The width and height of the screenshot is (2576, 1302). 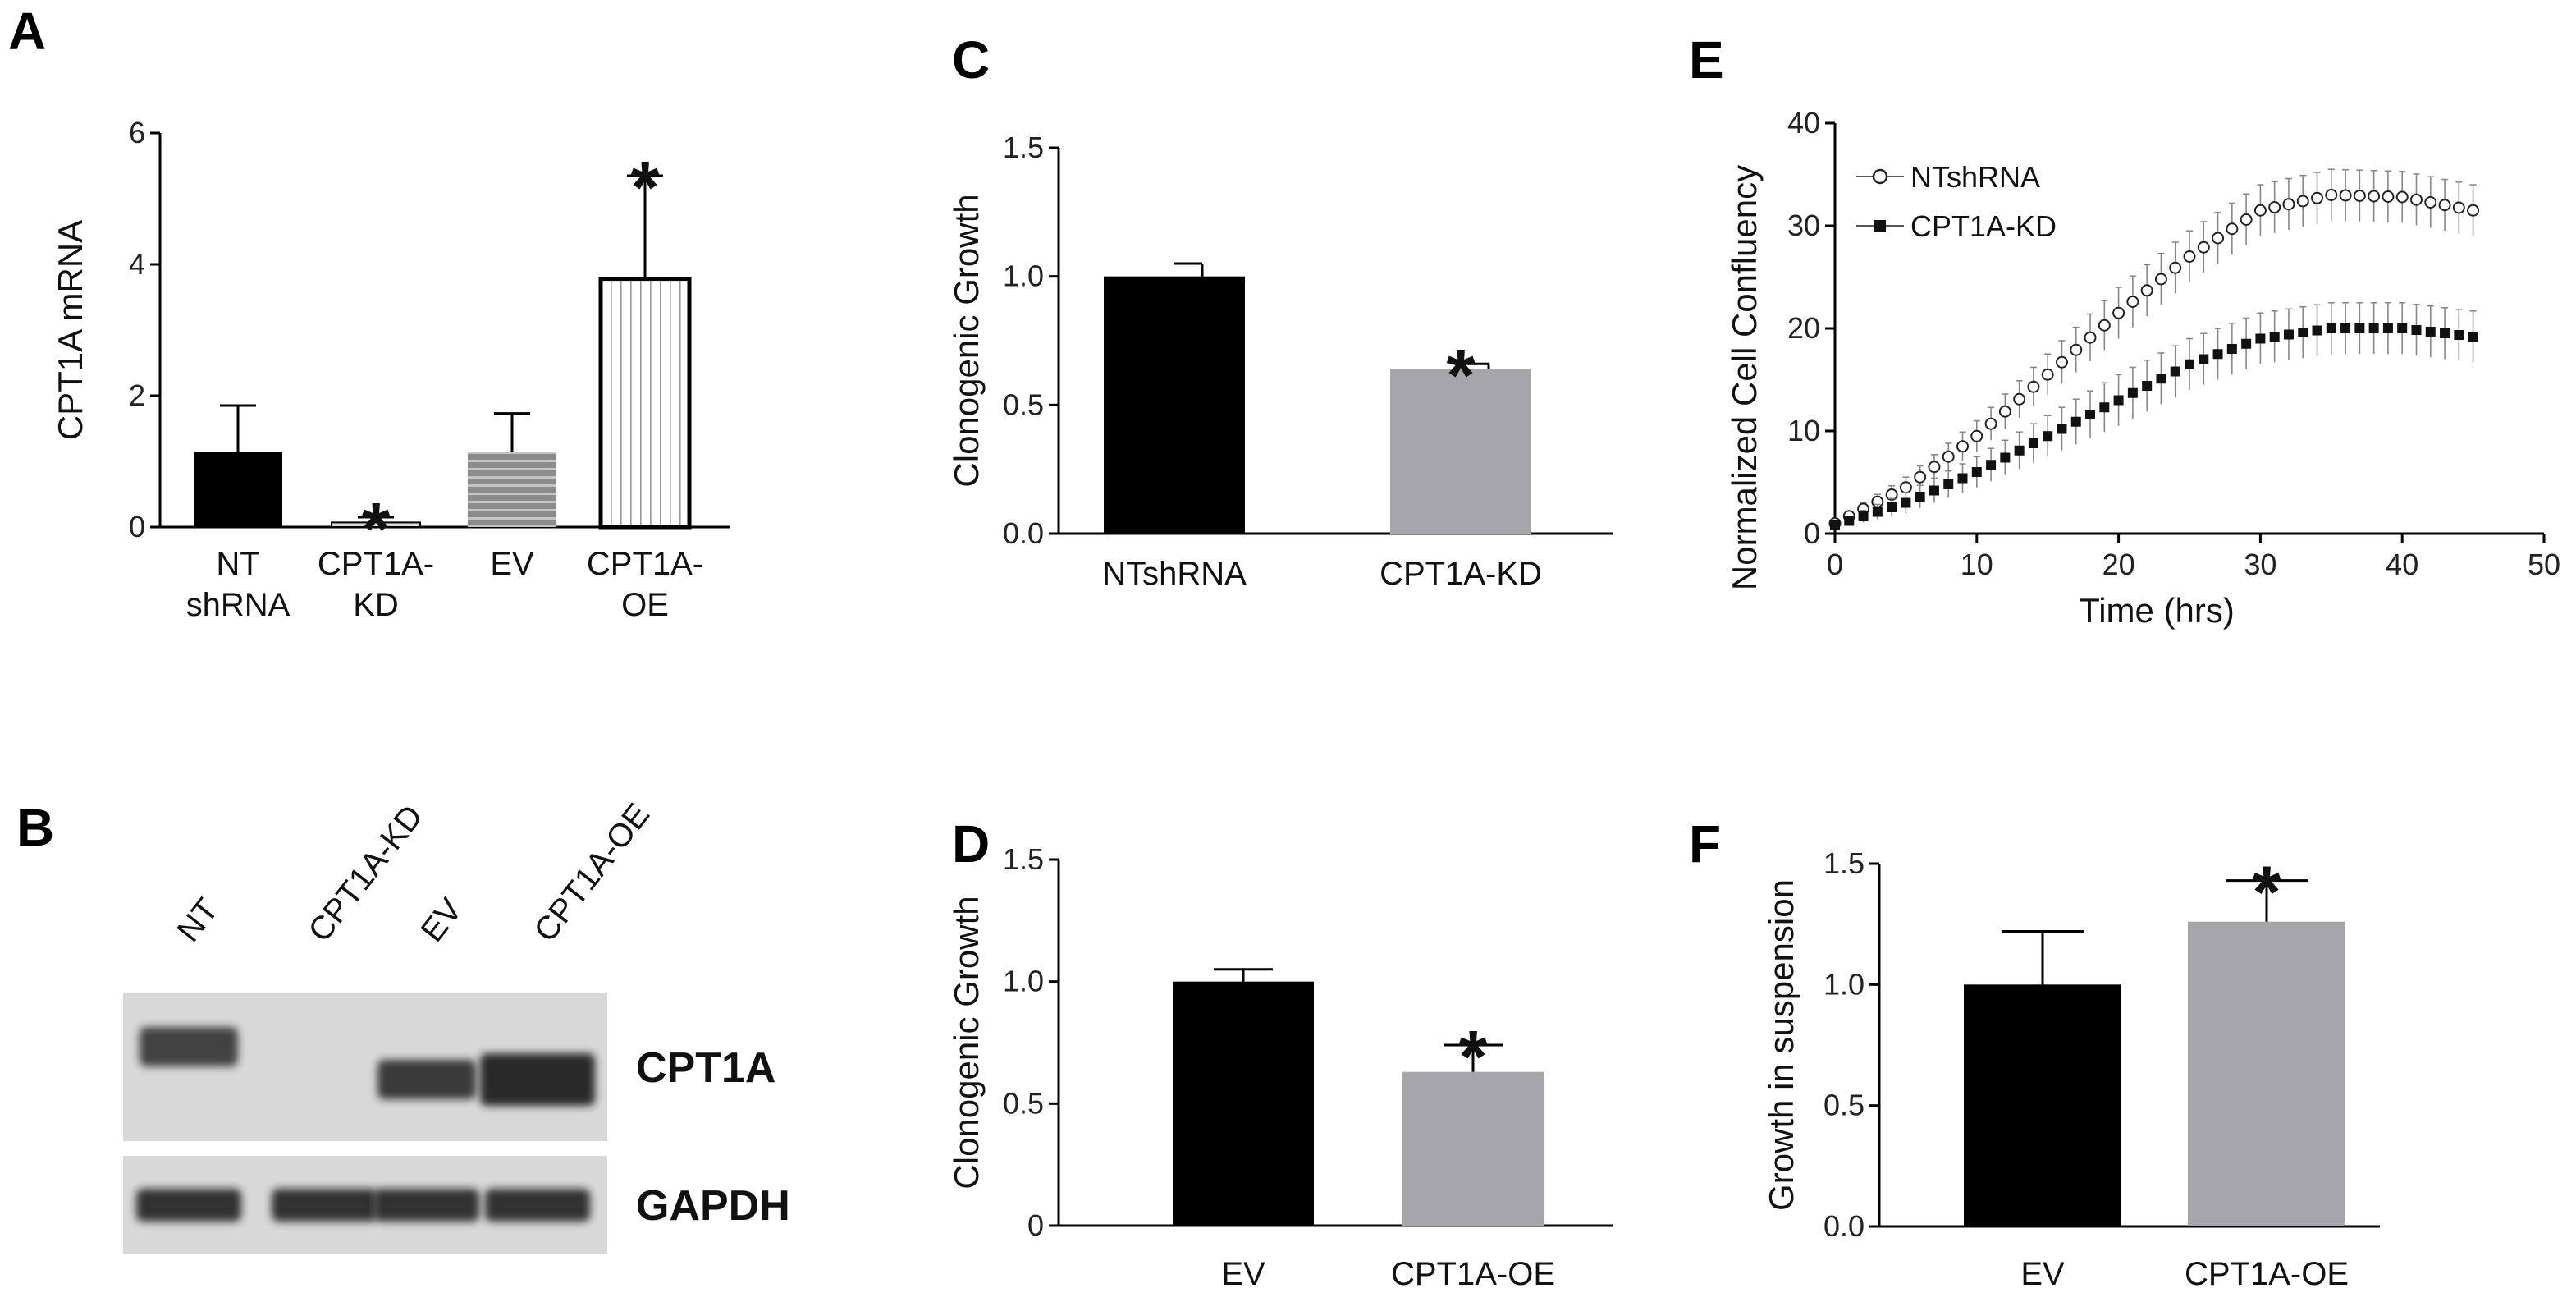 I want to click on x-tick-label: 0, so click(x=1835, y=564).